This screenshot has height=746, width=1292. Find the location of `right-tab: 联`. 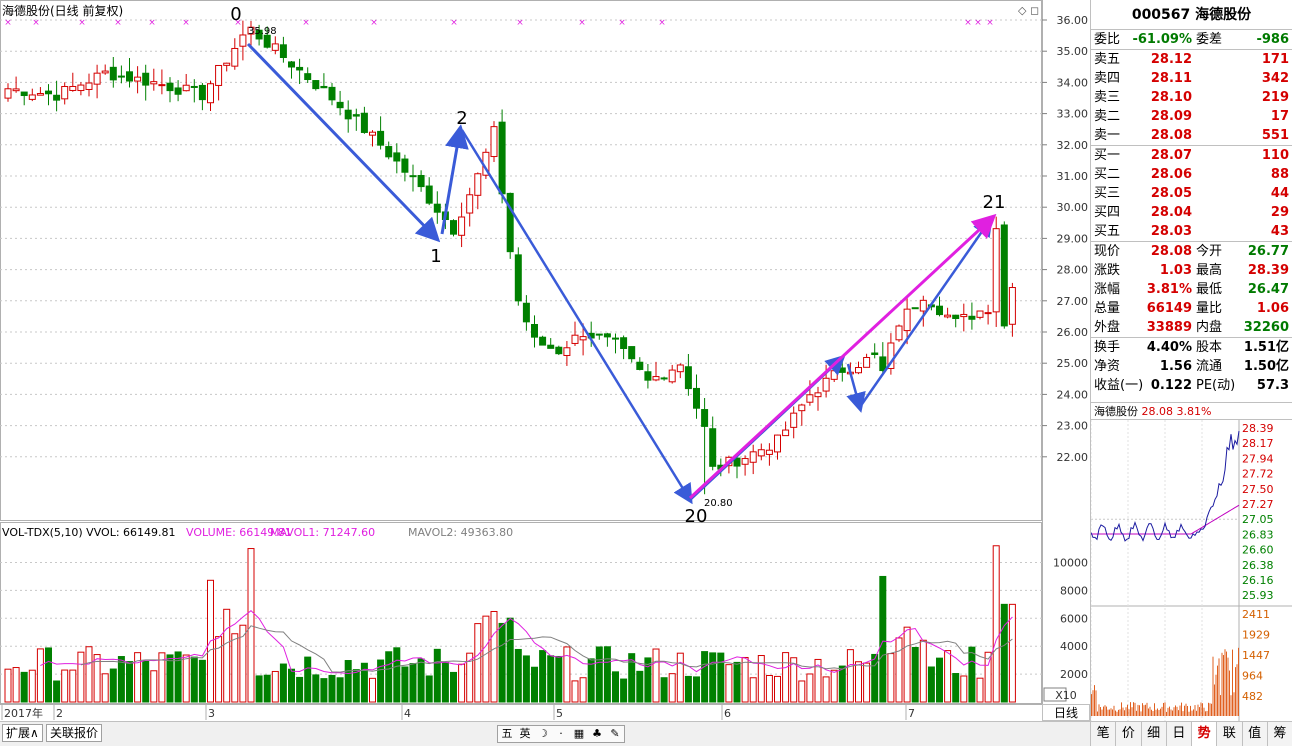

right-tab: 联 is located at coordinates (1230, 734).